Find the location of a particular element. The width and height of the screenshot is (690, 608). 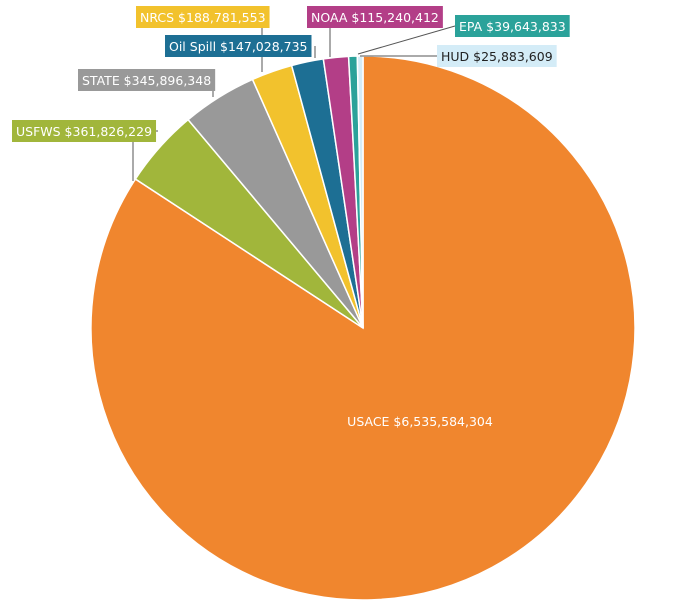

slice-label-noaa: NOAA $115,240,412 is located at coordinates (375, 17).